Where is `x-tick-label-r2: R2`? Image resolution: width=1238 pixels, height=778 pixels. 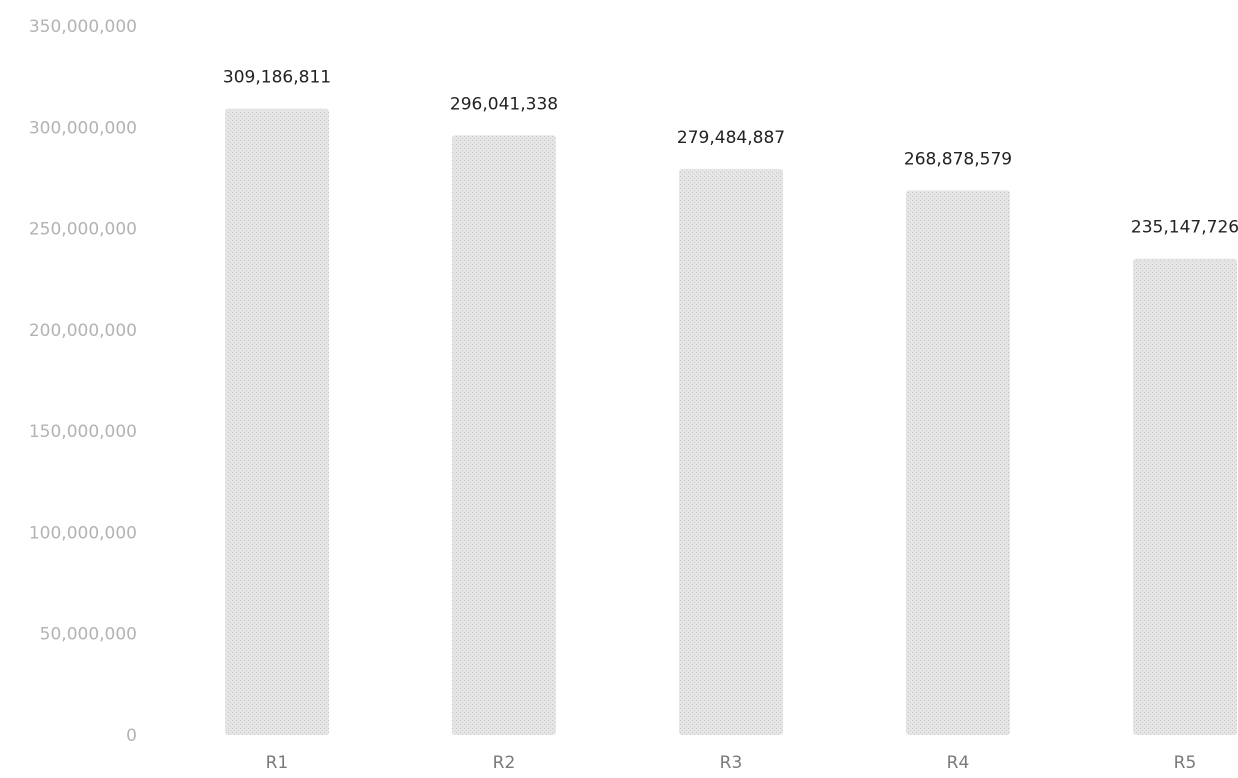
x-tick-label-r2: R2 is located at coordinates (504, 763).